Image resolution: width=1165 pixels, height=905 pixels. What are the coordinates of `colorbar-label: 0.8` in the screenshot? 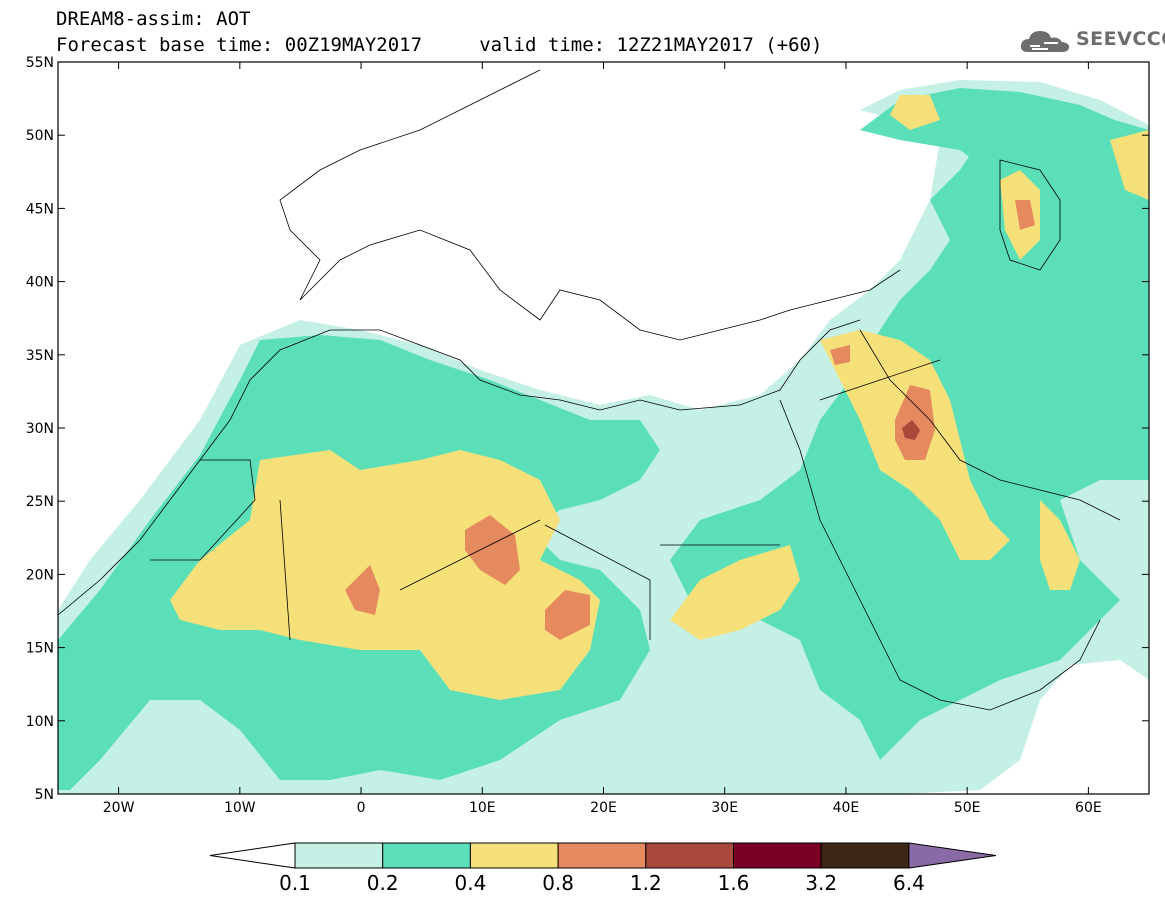 It's located at (558, 883).